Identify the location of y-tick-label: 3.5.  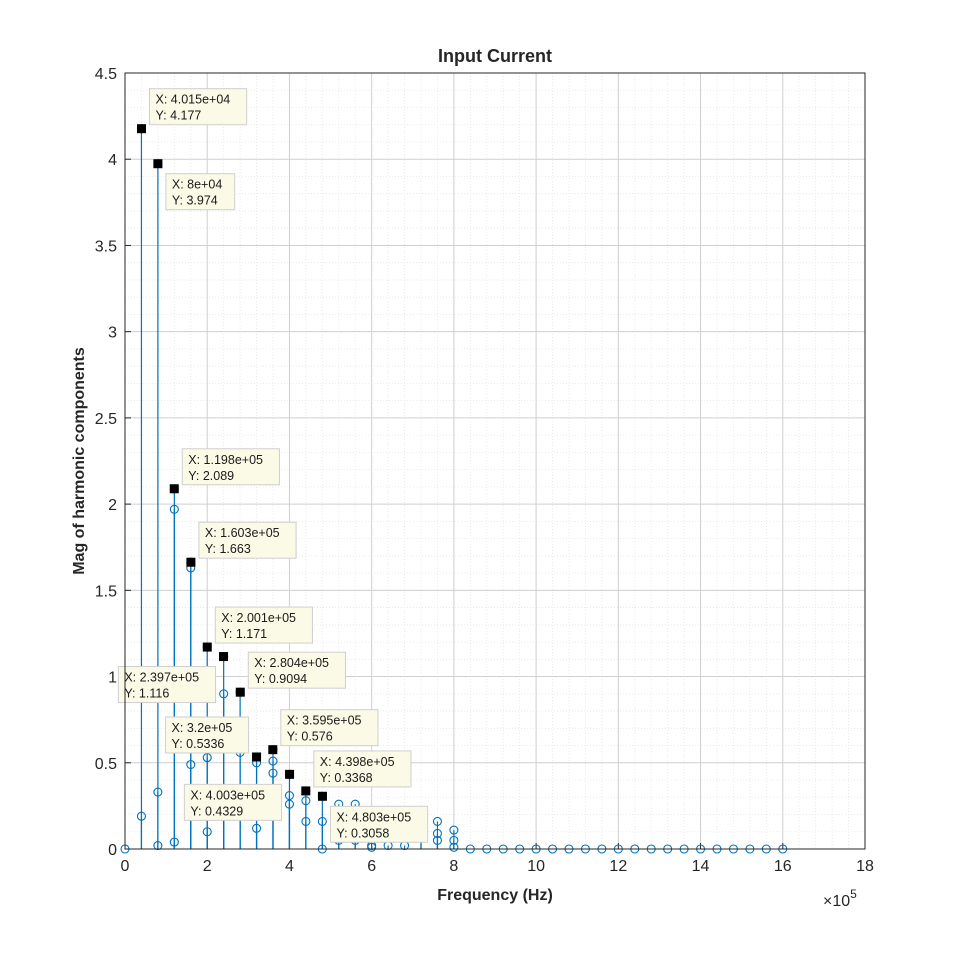
(106, 246).